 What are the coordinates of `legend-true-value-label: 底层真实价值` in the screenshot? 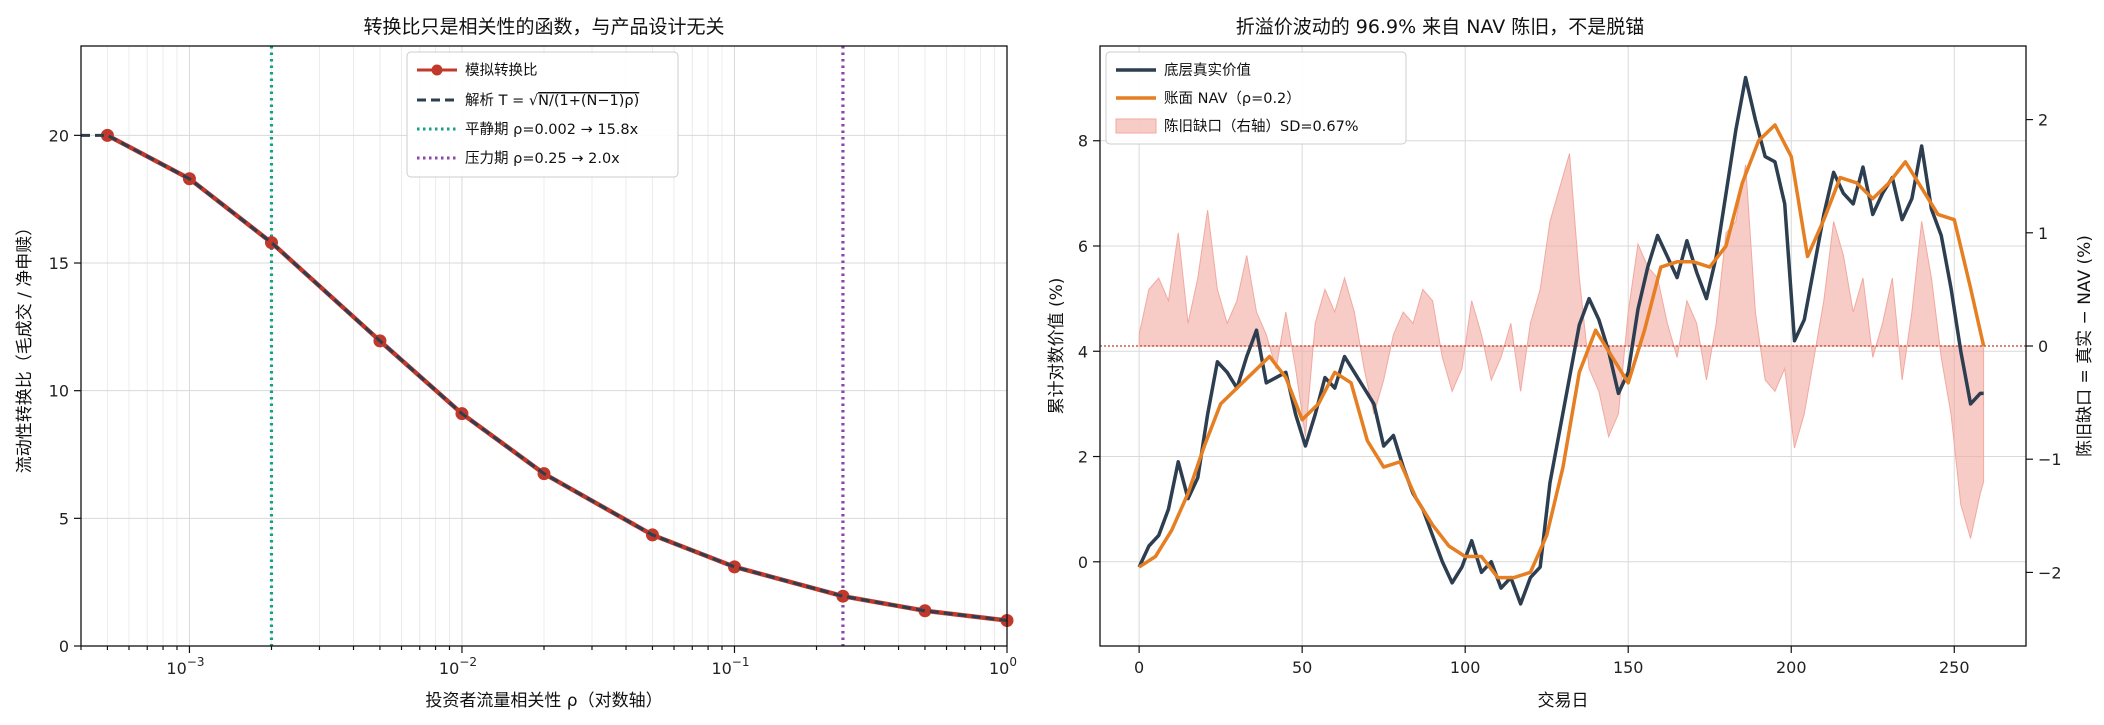 It's located at (1207, 70).